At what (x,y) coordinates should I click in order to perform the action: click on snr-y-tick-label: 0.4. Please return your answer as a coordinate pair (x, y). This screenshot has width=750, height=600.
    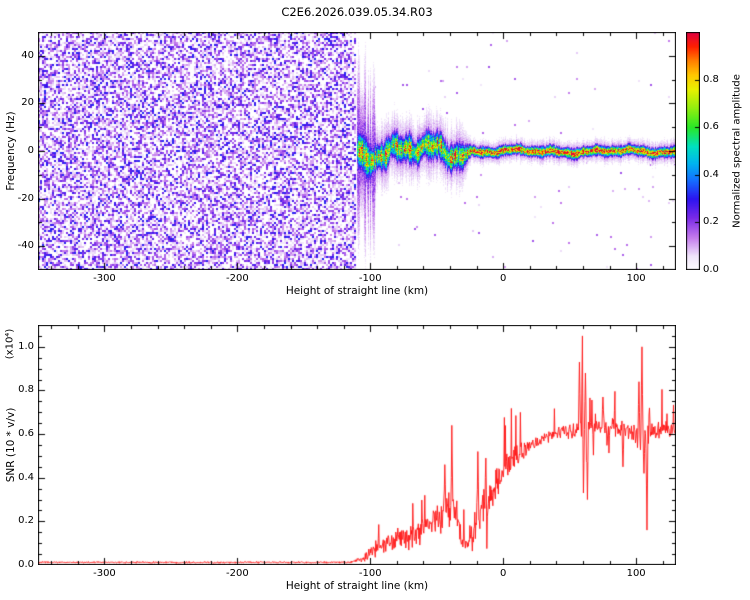
    Looking at the image, I should click on (26, 477).